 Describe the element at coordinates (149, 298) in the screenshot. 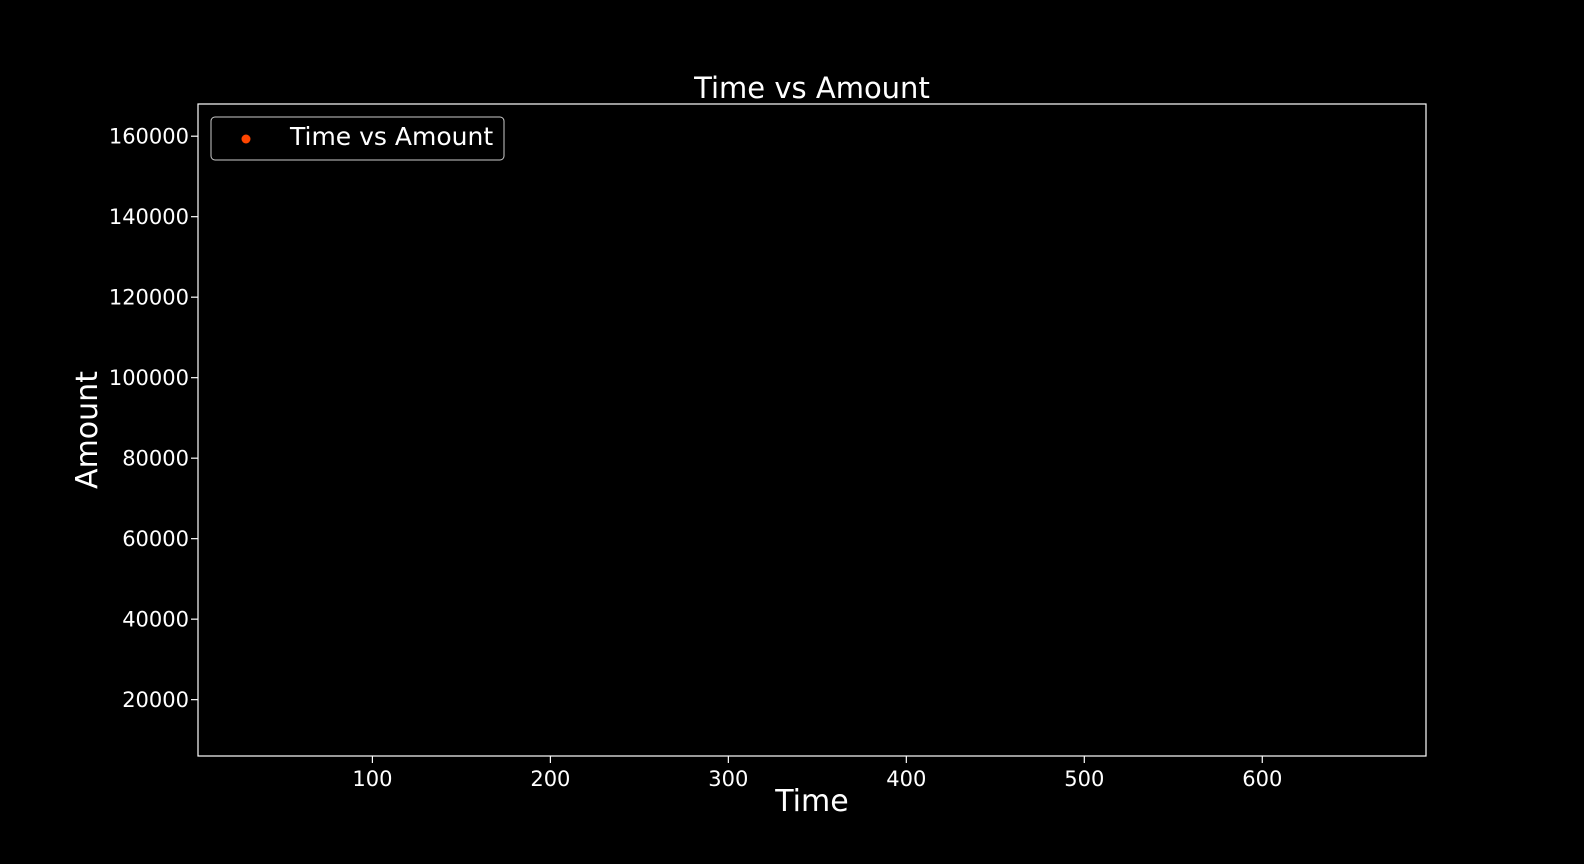

I see `y-tick-label: 120000` at that location.